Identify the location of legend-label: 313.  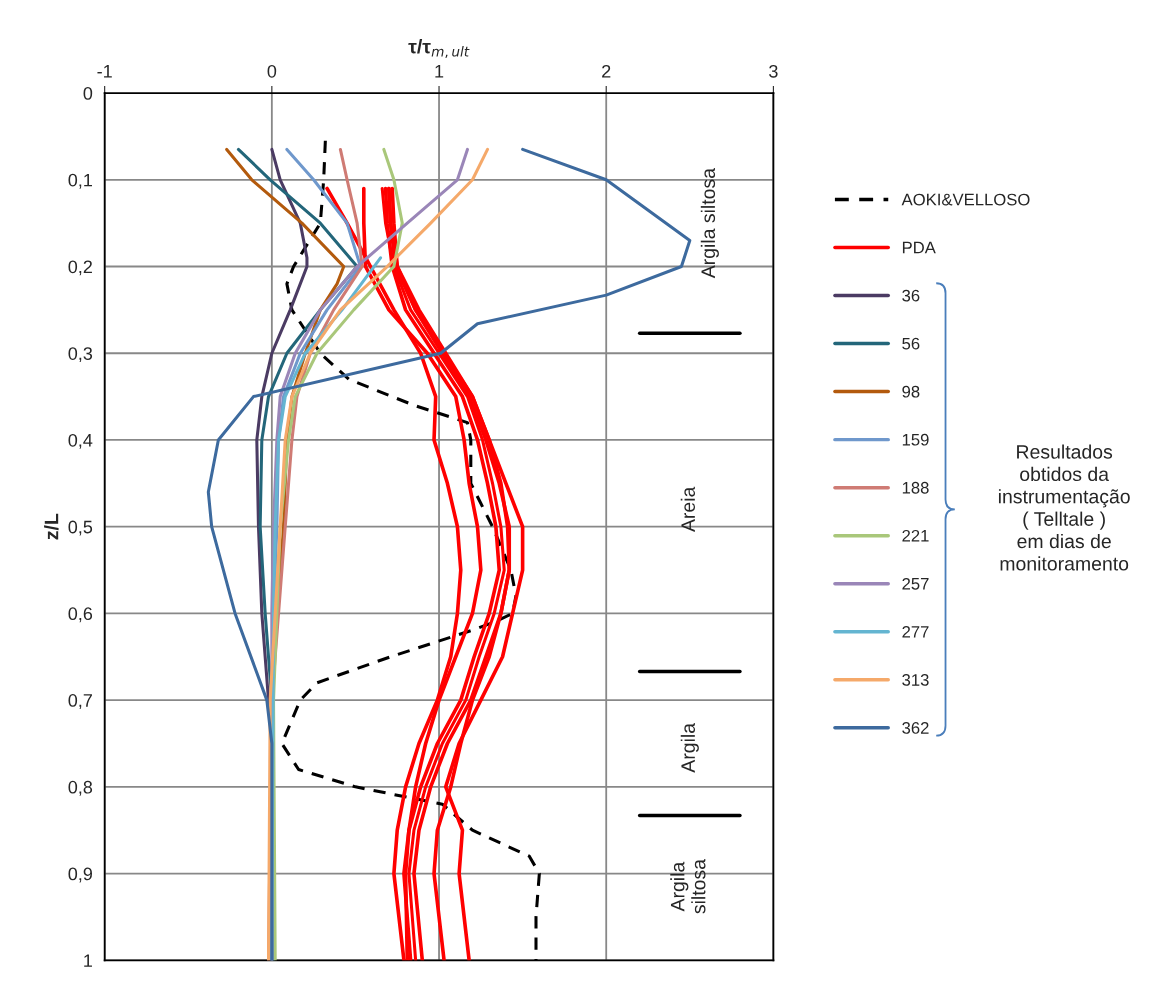
(915, 680).